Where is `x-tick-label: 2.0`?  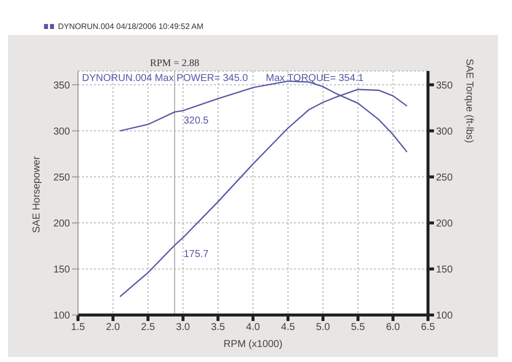
x-tick-label: 2.0 is located at coordinates (113, 328).